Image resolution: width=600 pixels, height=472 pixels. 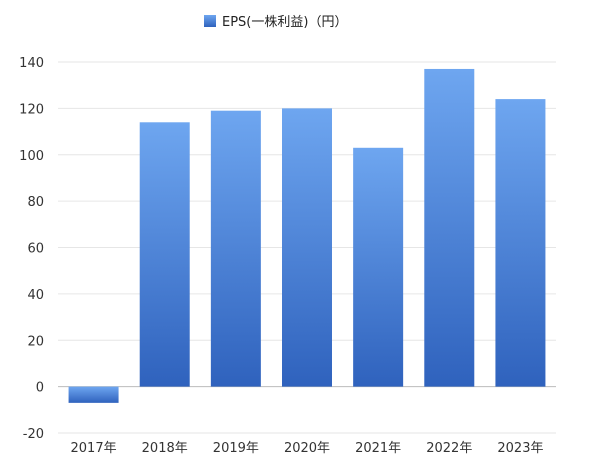 I want to click on x-tick-label: 2023年, so click(x=520, y=448).